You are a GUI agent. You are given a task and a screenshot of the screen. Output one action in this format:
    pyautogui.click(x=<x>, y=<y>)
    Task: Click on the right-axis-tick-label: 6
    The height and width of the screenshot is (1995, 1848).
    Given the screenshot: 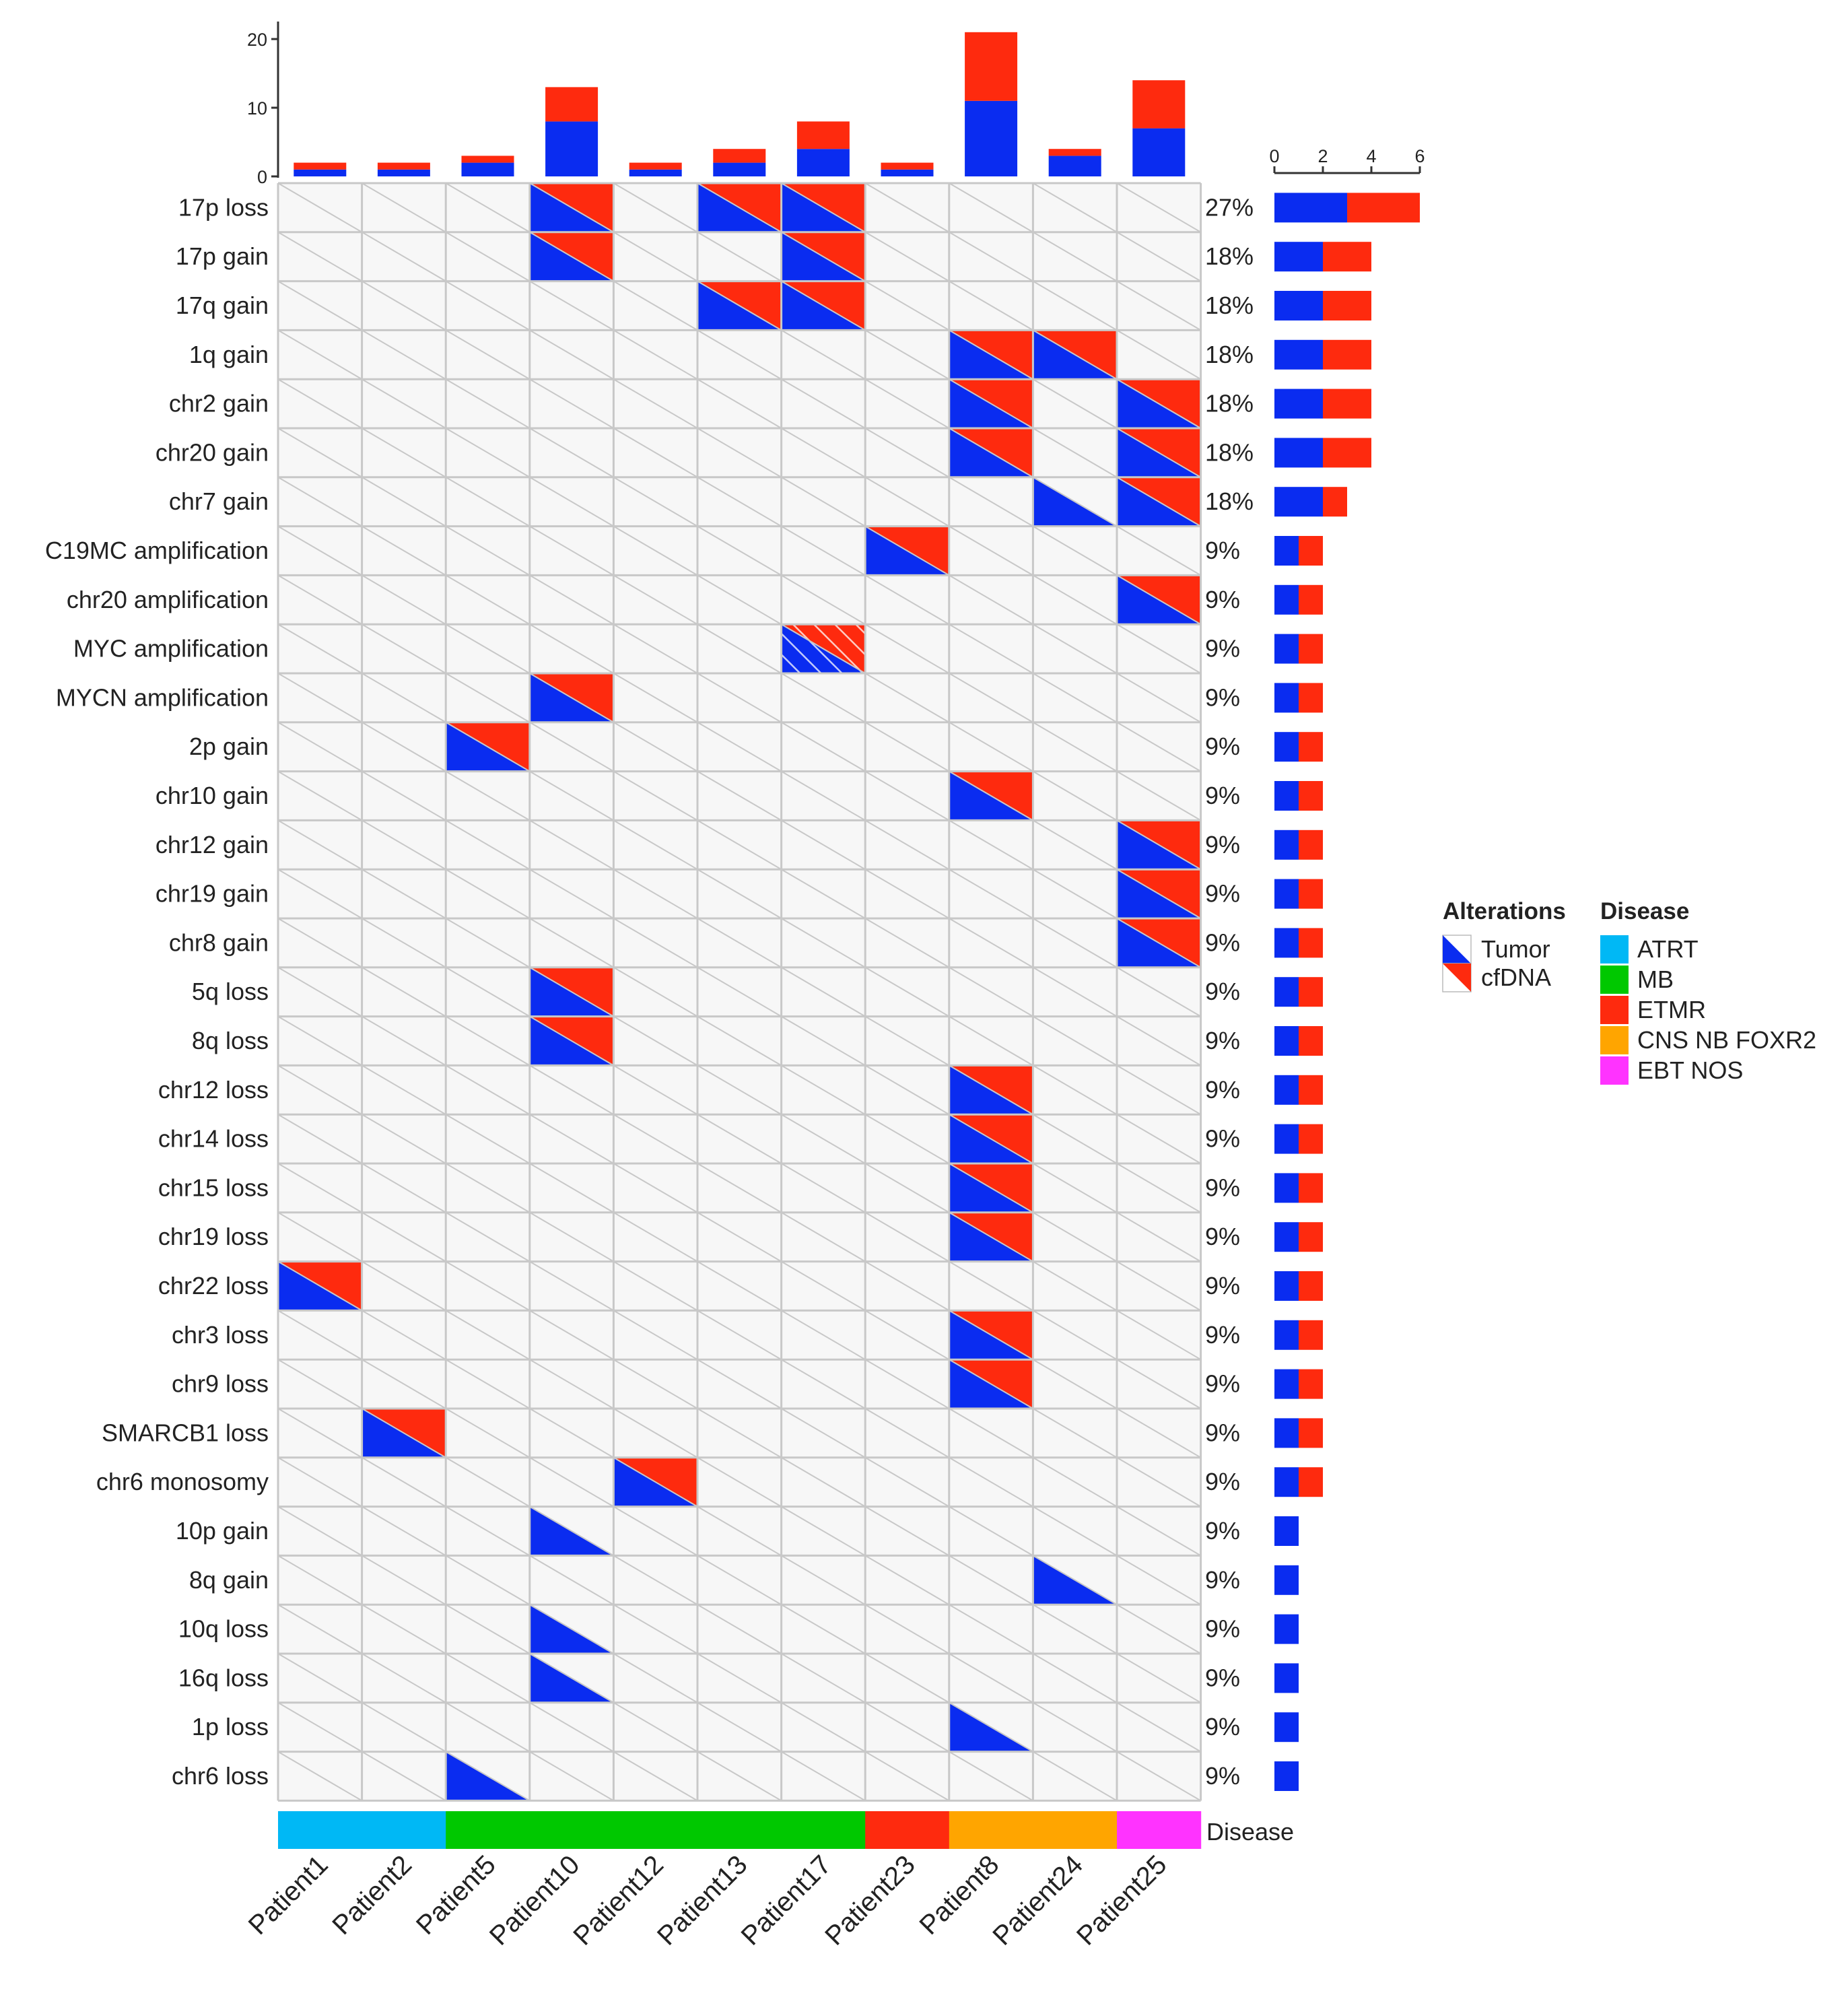 What is the action you would take?
    pyautogui.click(x=1419, y=156)
    